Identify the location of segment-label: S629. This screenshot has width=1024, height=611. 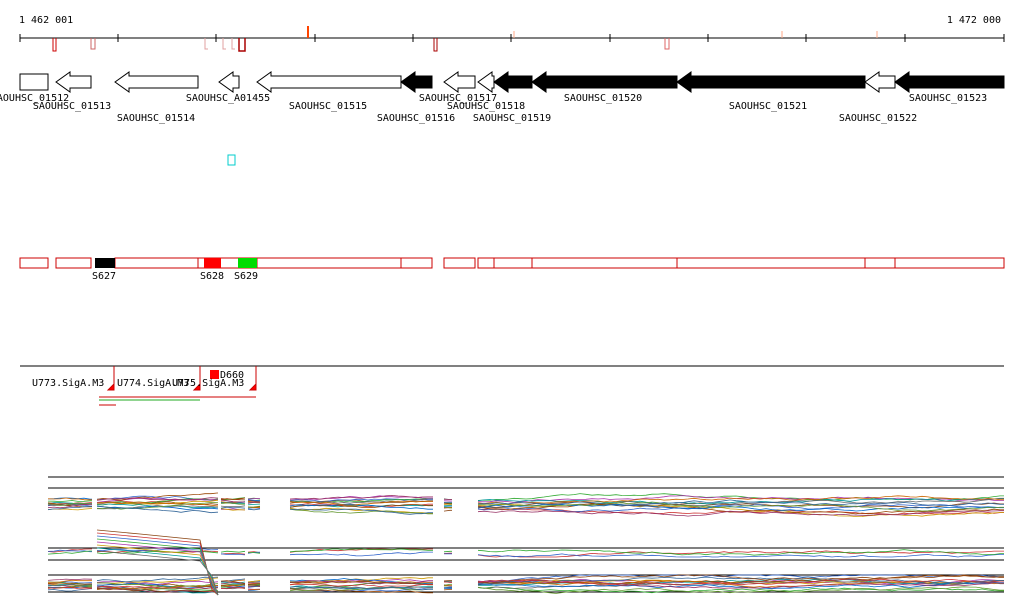
(246, 276).